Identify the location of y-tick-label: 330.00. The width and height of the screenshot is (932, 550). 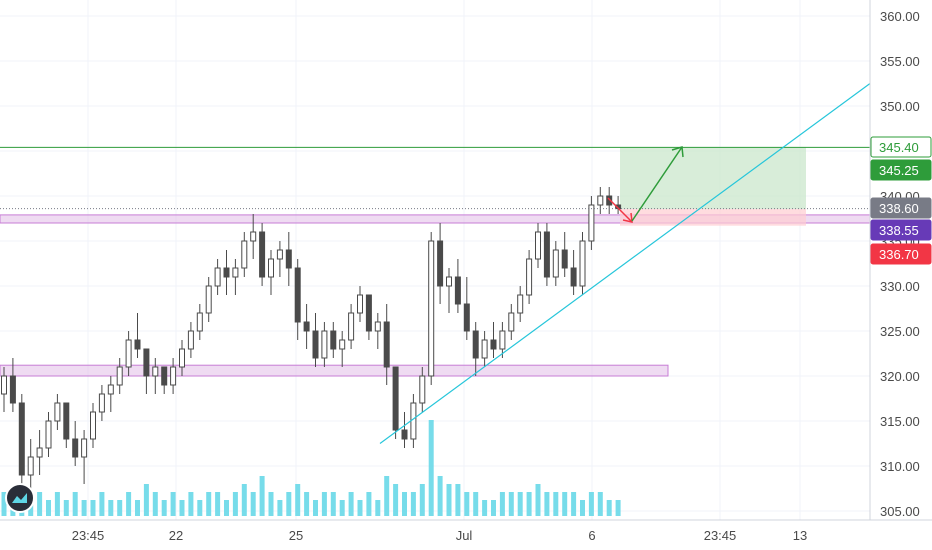
(900, 286).